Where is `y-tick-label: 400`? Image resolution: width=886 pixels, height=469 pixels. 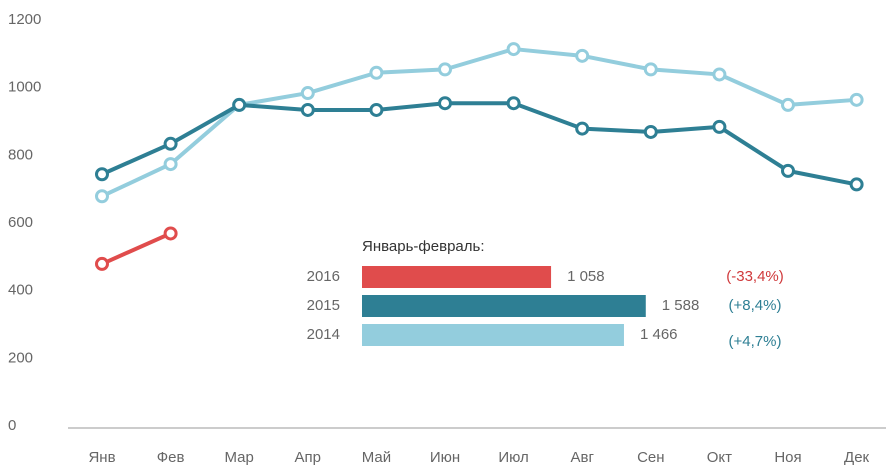 y-tick-label: 400 is located at coordinates (20, 290).